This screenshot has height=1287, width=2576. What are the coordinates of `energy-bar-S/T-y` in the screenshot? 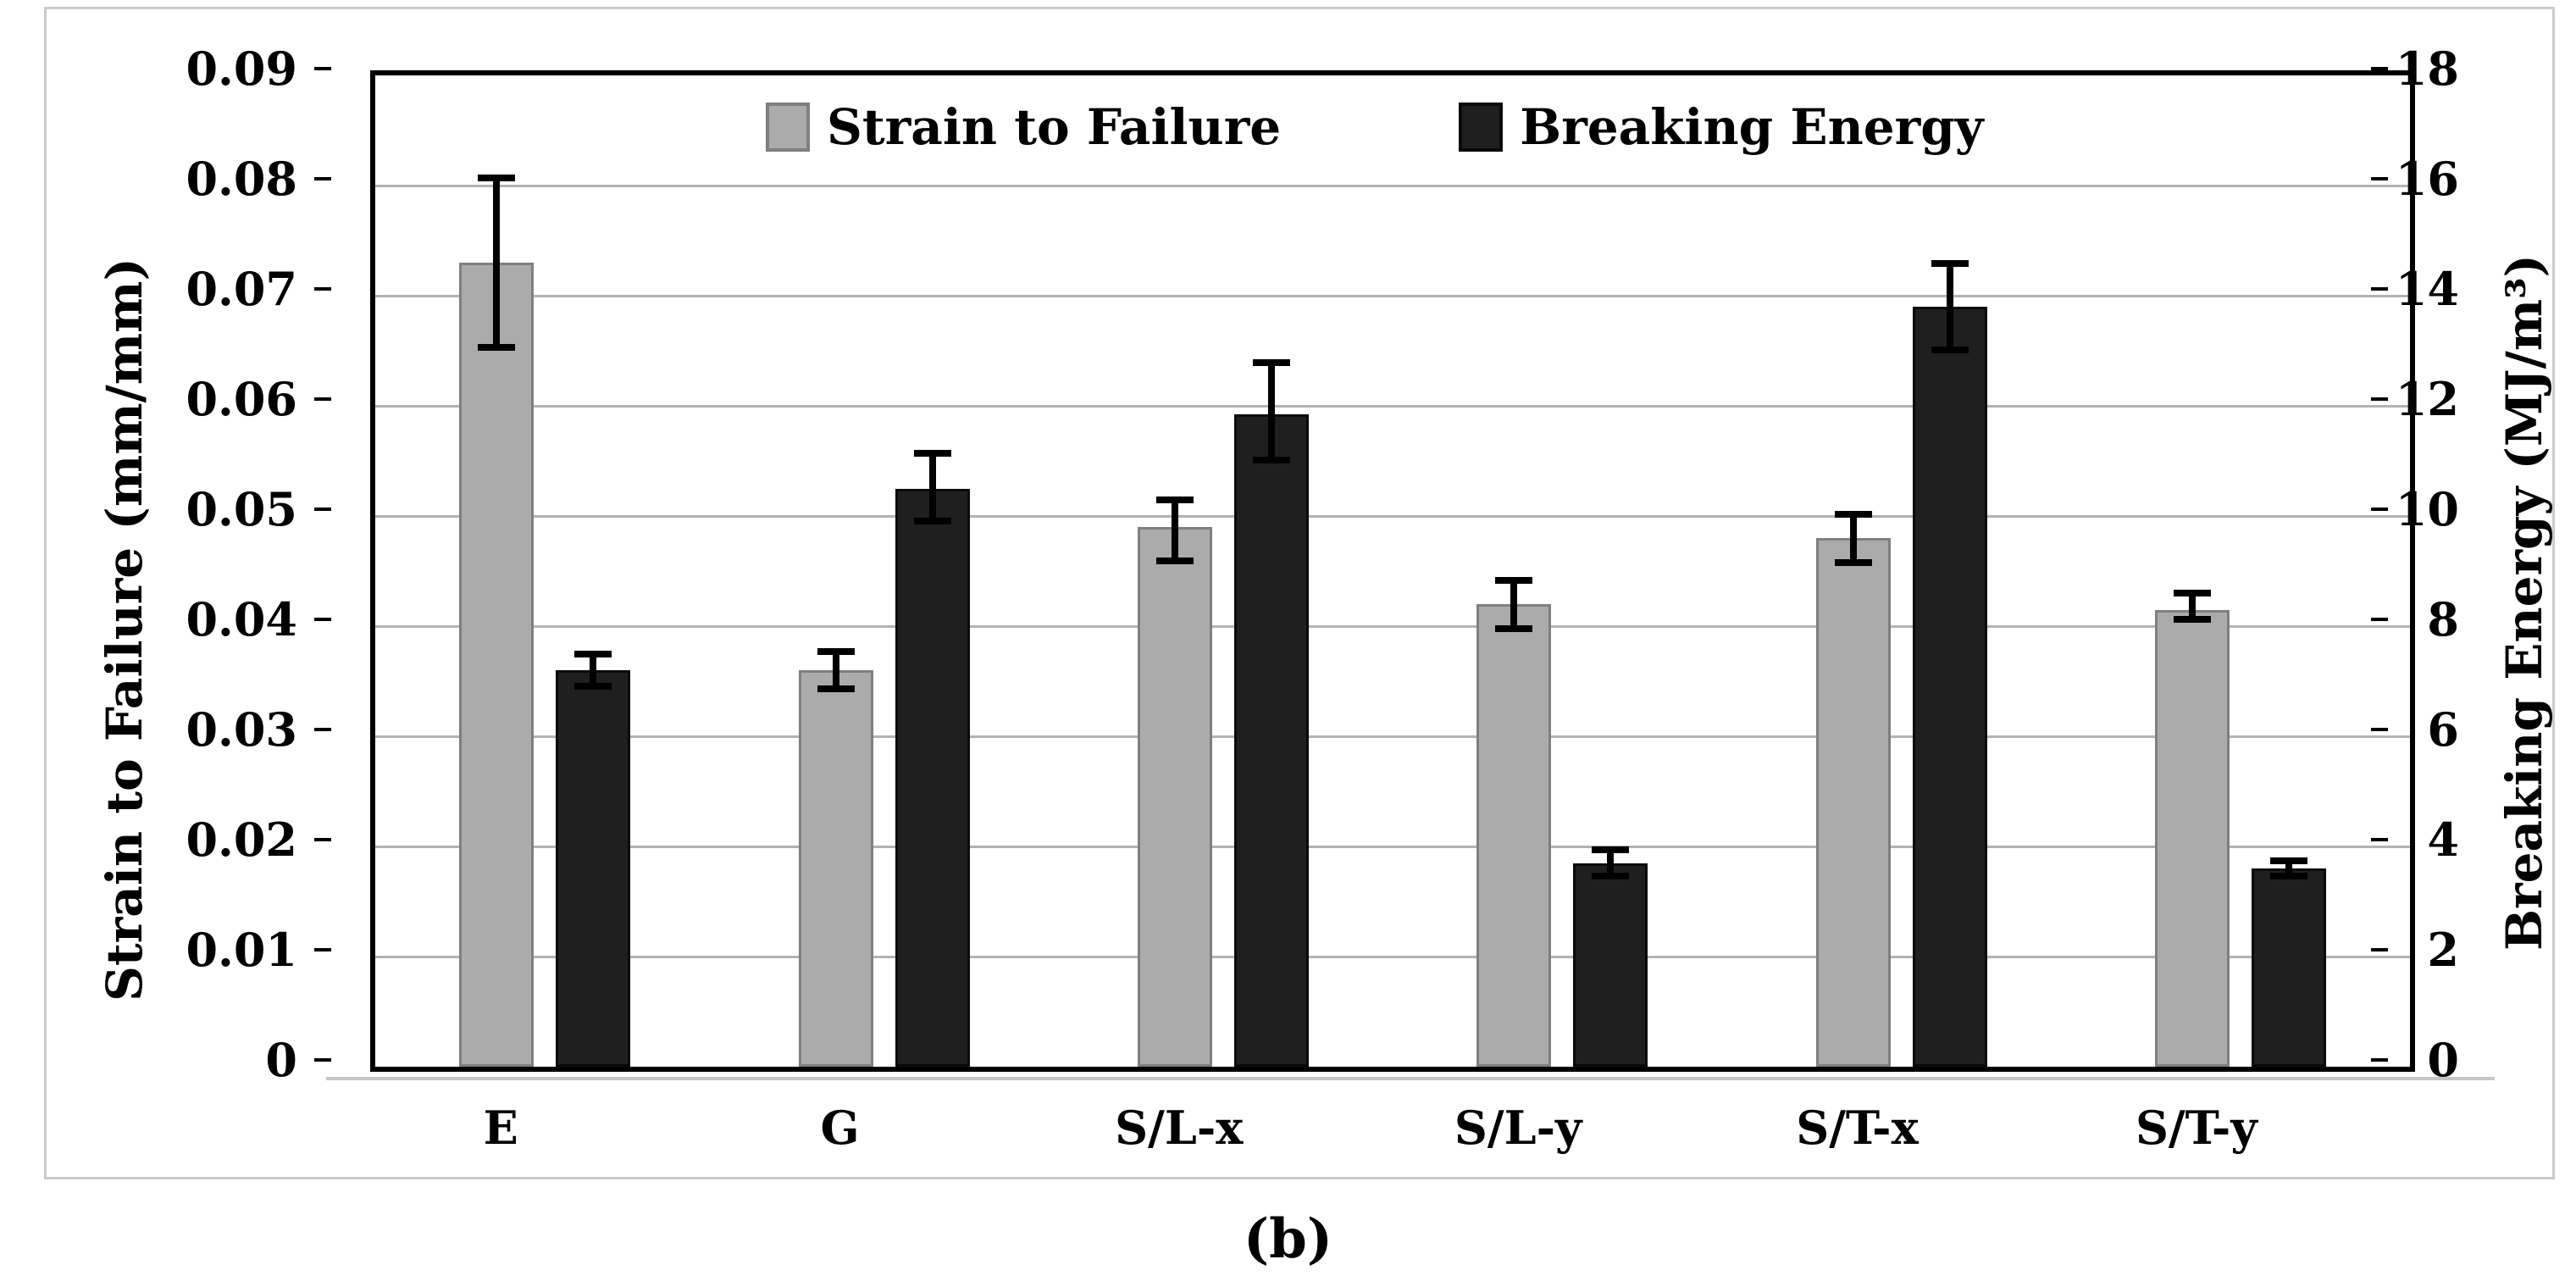 It's located at (2288, 967).